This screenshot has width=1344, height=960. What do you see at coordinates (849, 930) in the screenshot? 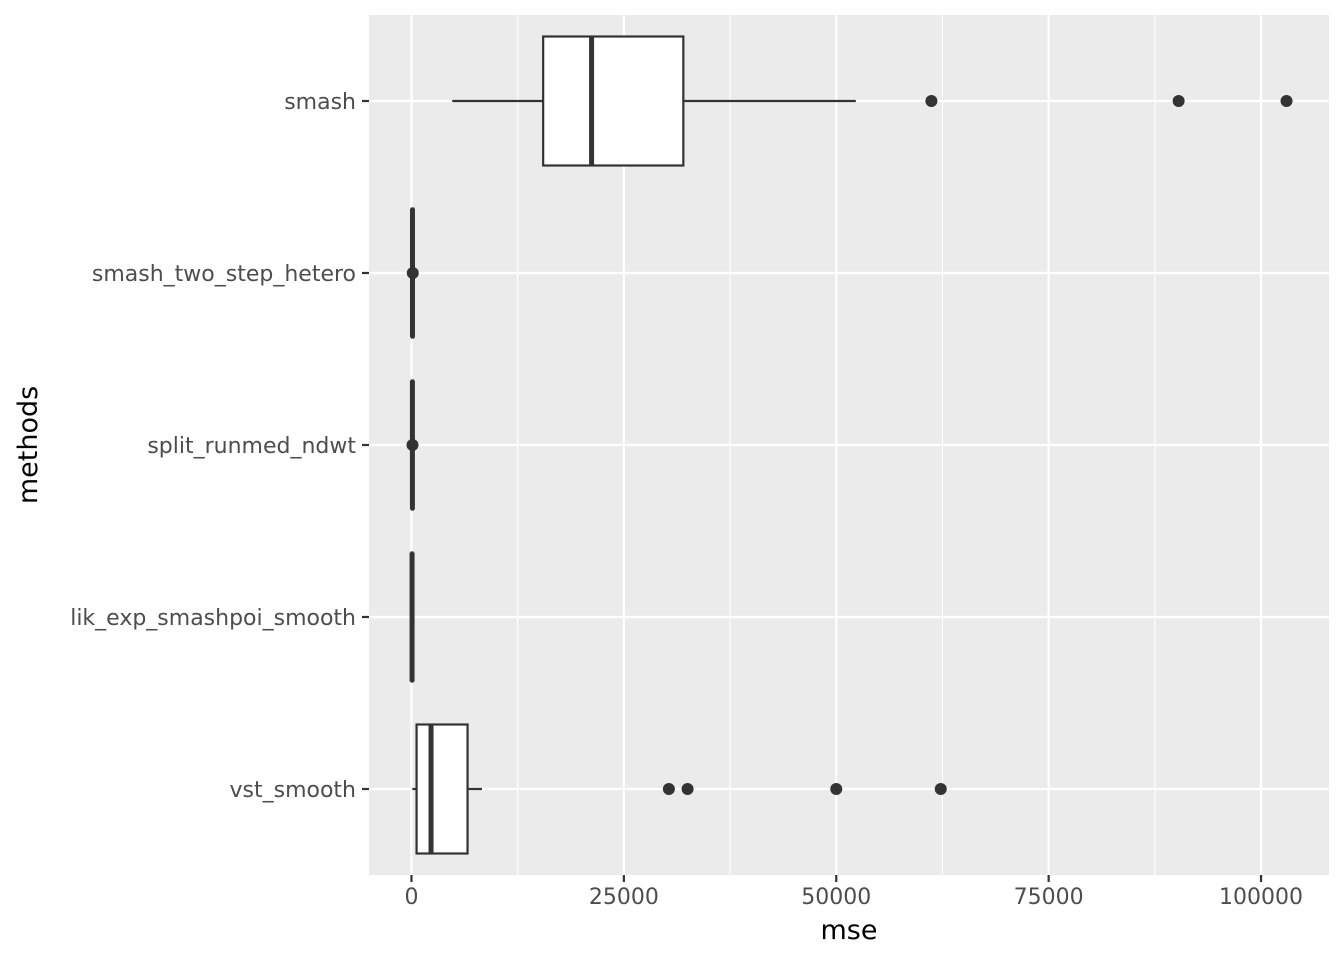
I see `x-axis-title: mse` at bounding box center [849, 930].